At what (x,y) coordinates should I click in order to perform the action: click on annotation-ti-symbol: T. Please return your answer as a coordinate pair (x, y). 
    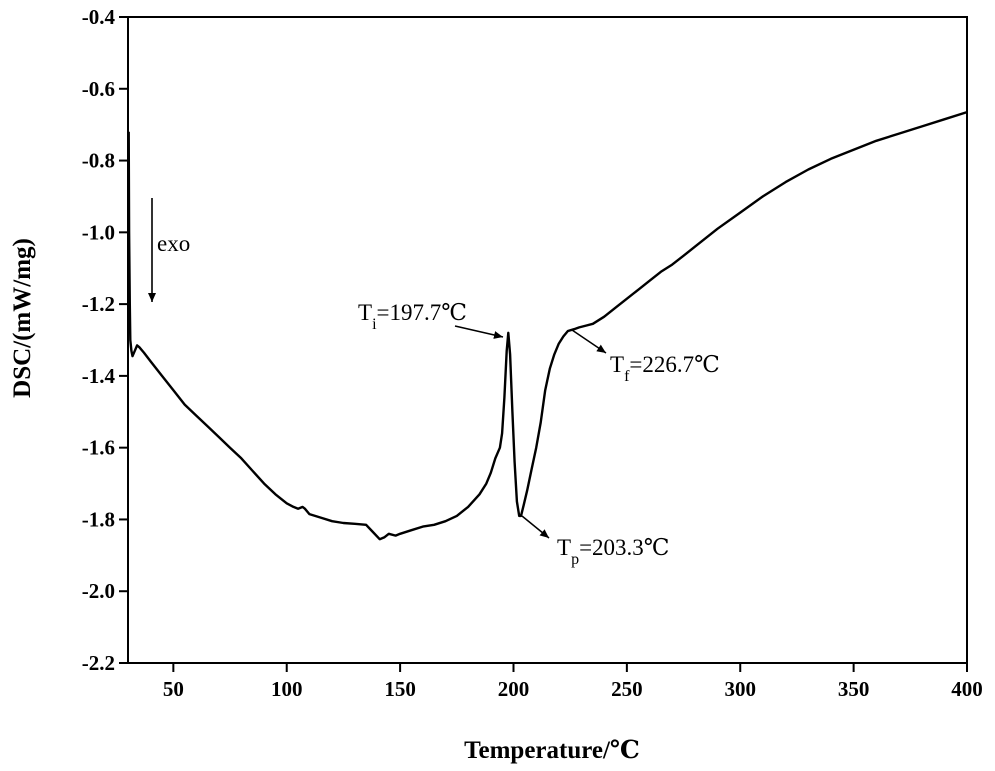
    Looking at the image, I should click on (365, 312).